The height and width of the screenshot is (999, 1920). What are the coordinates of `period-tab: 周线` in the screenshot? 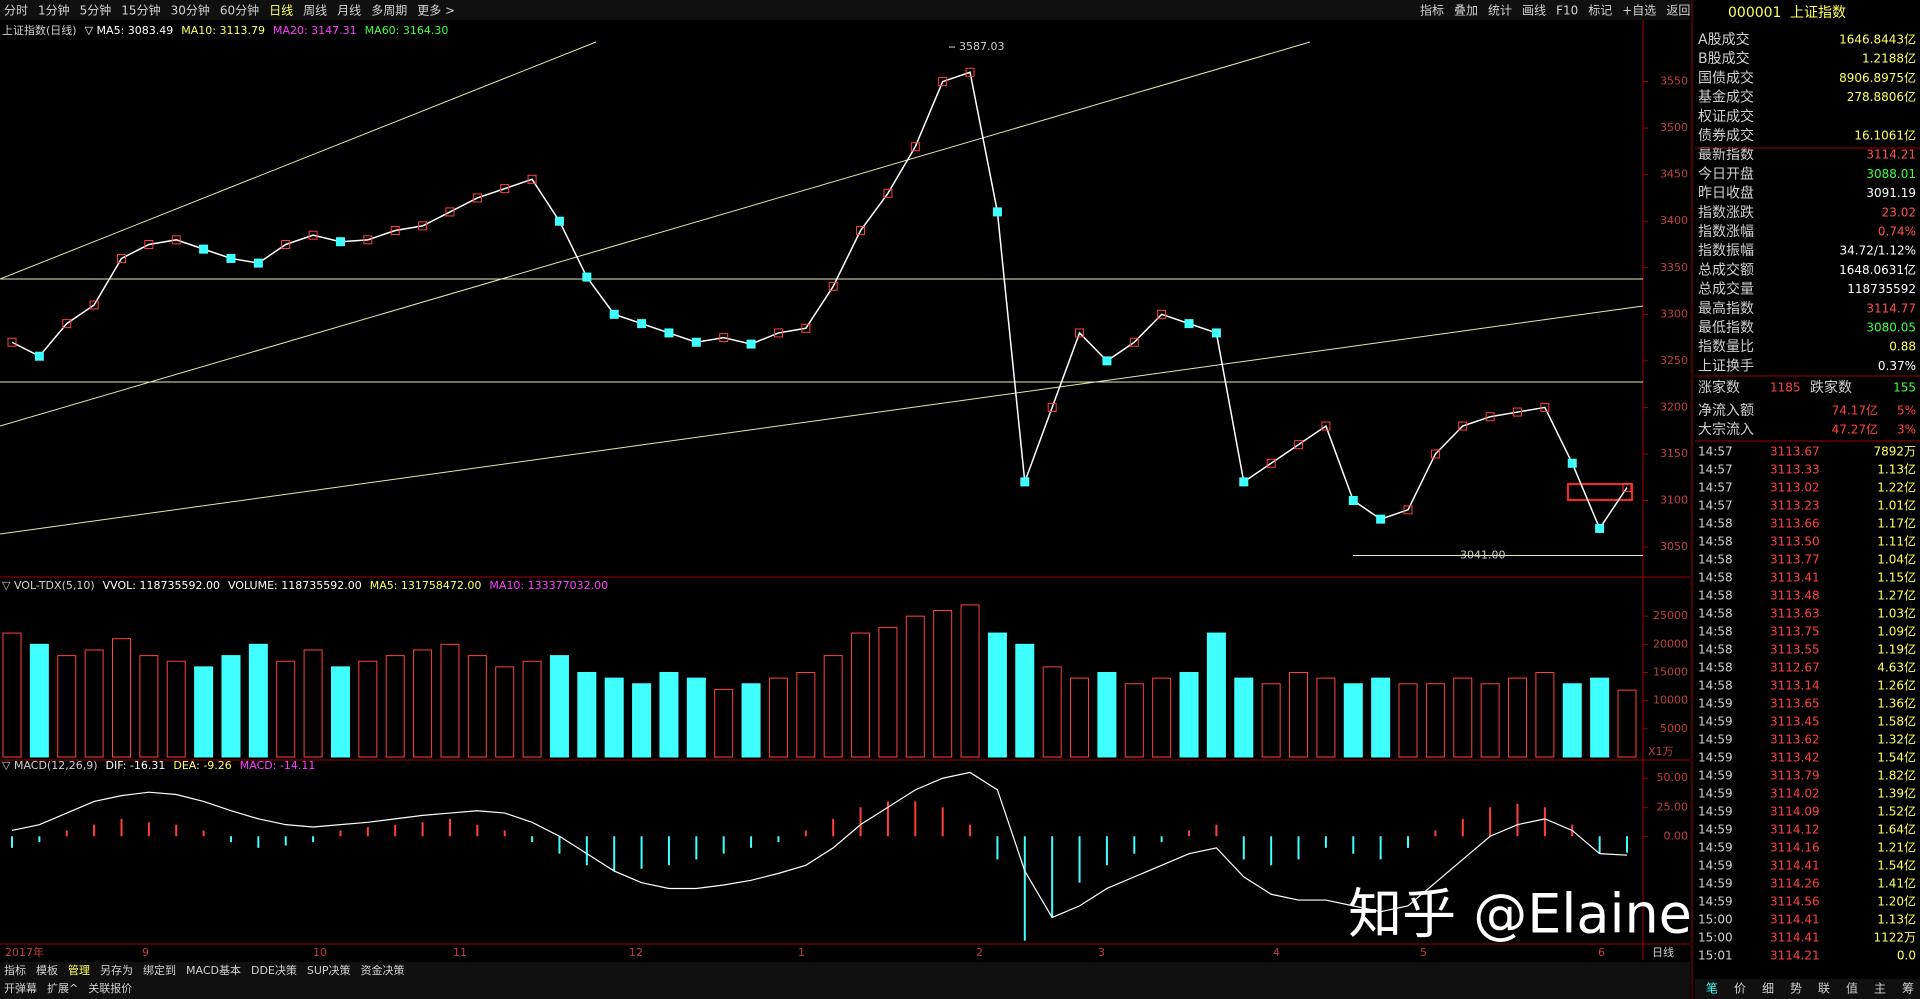 It's located at (315, 11).